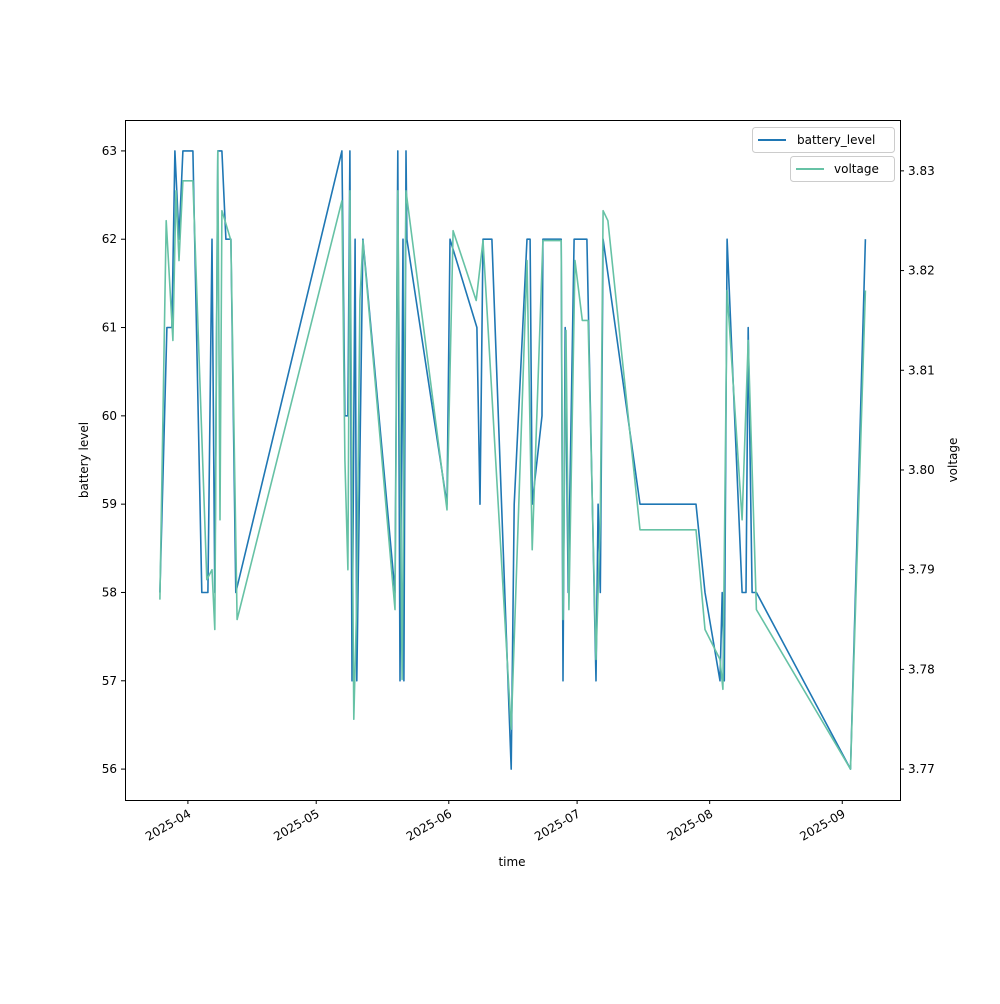 This screenshot has width=1000, height=1004. I want to click on y-left-tick-label: 61, so click(109, 328).